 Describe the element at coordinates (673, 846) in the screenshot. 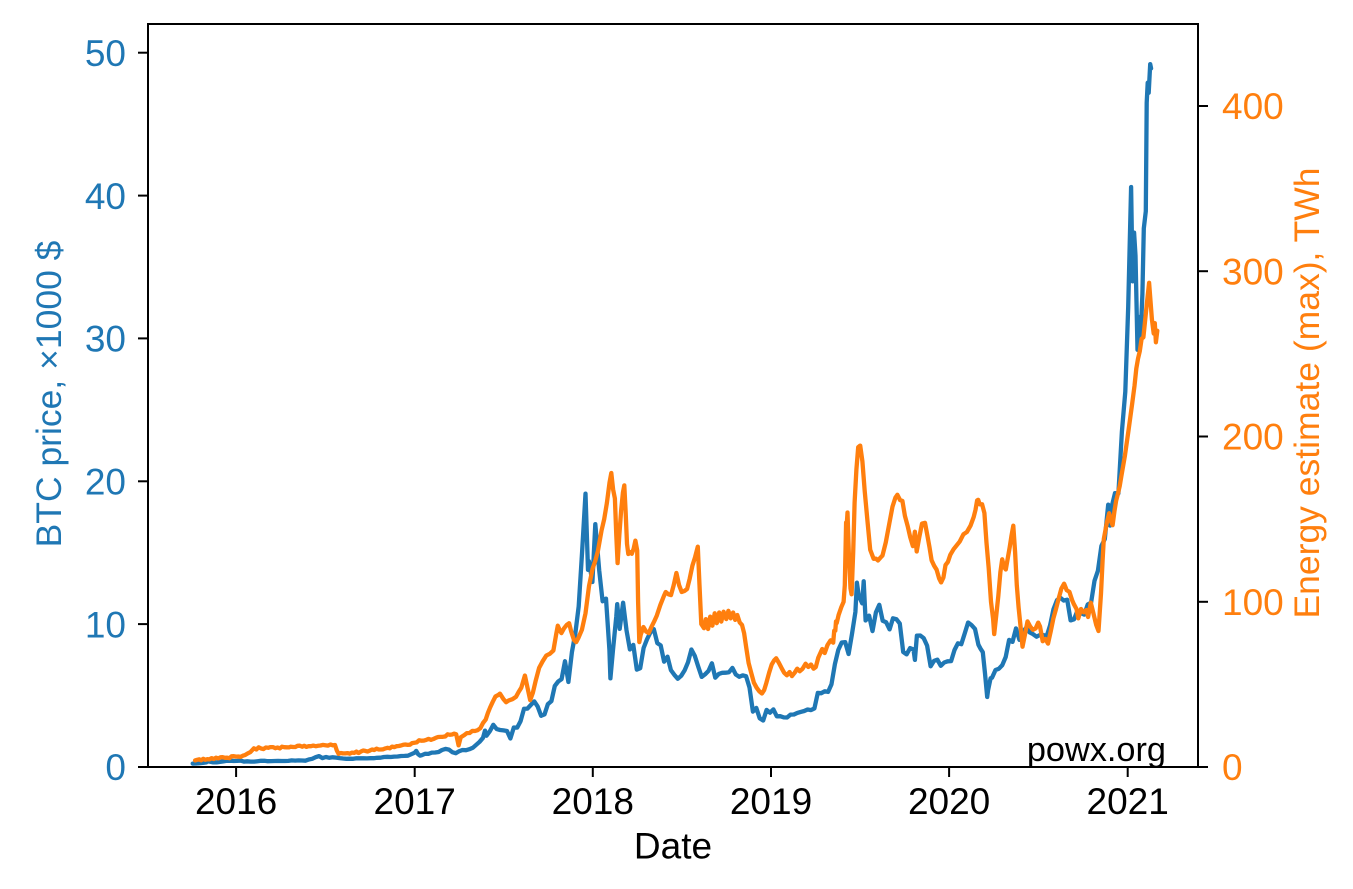

I see `svg-text: Date` at that location.